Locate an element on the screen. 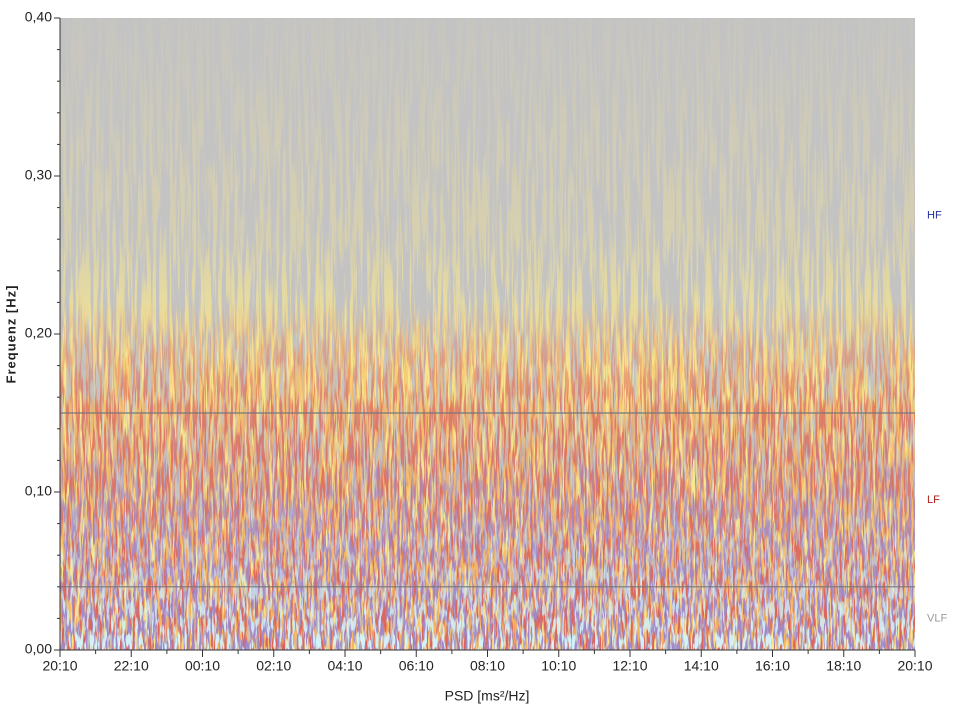 The image size is (960, 720). y-tick-label: 0,20 is located at coordinates (38, 333).